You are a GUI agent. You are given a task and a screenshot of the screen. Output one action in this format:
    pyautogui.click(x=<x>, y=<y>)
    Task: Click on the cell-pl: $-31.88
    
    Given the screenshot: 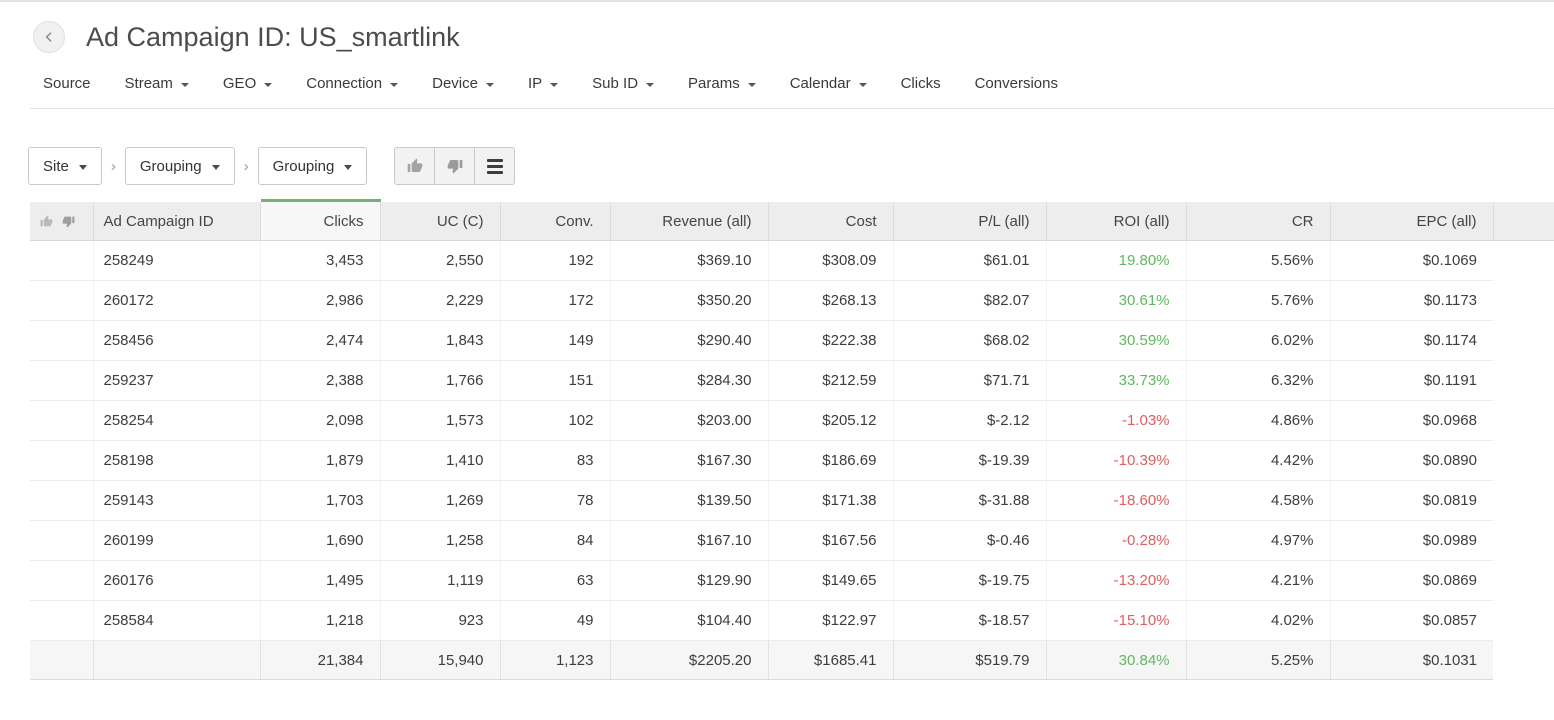 What is the action you would take?
    pyautogui.click(x=969, y=501)
    